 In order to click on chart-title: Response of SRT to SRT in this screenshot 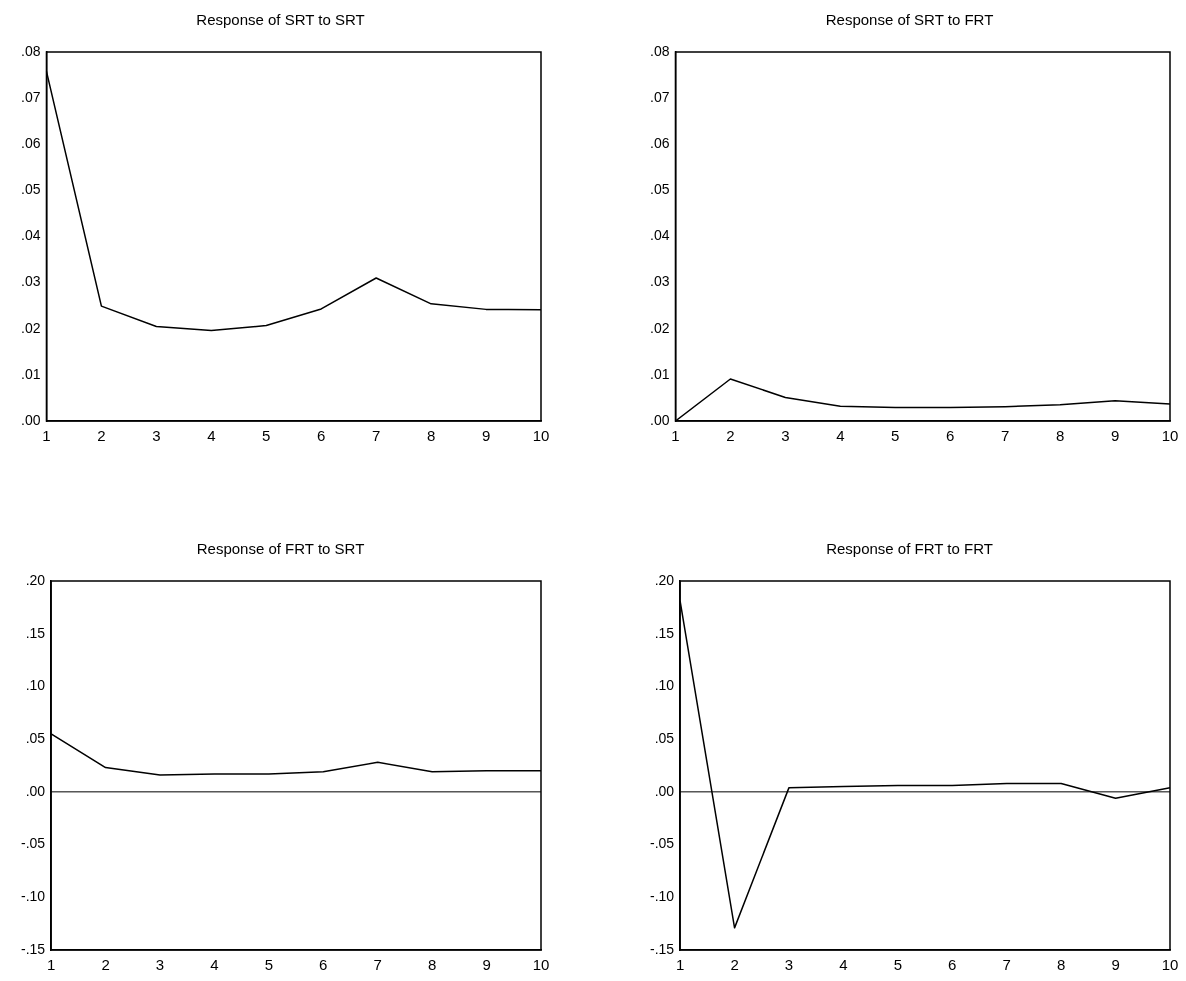, I will do `click(280, 20)`.